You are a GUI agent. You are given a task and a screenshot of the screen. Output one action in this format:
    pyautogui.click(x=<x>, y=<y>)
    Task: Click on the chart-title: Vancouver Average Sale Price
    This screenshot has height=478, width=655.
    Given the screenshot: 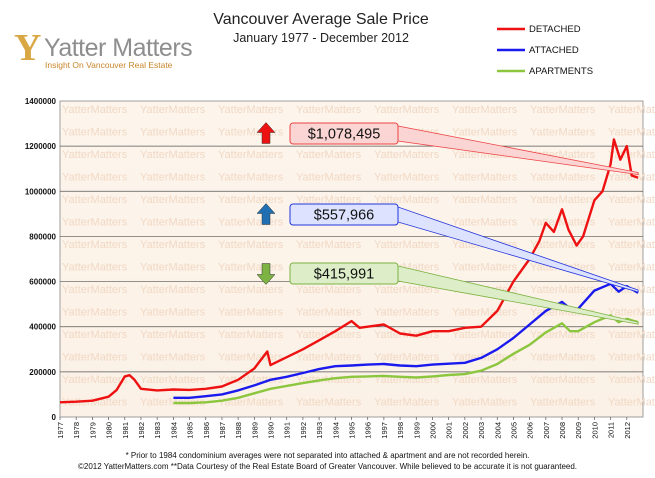 What is the action you would take?
    pyautogui.click(x=321, y=19)
    